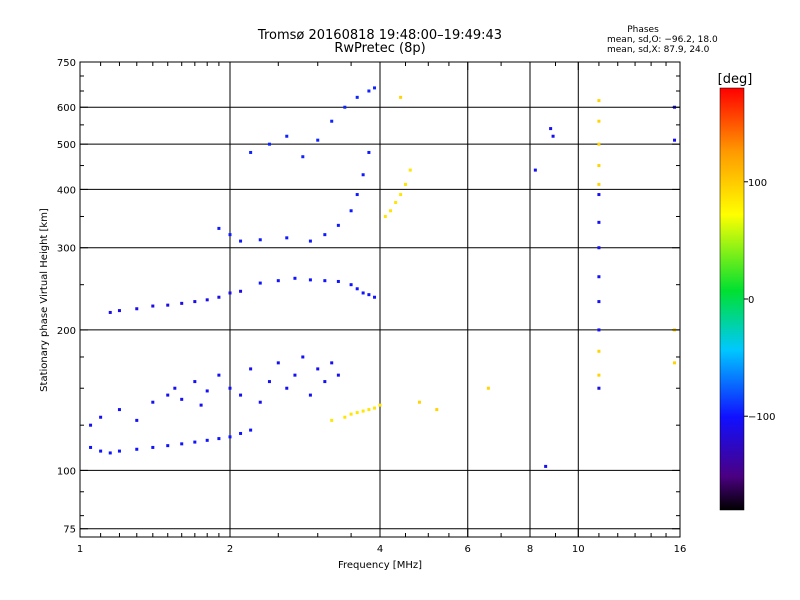 This screenshot has height=600, width=800. What do you see at coordinates (230, 549) in the screenshot?
I see `x-tick-label: 2` at bounding box center [230, 549].